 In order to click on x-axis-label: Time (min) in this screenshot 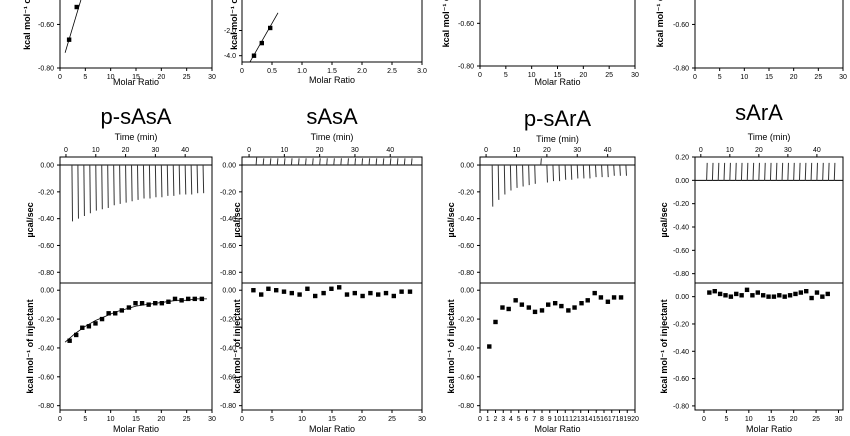, I will do `click(332, 137)`.